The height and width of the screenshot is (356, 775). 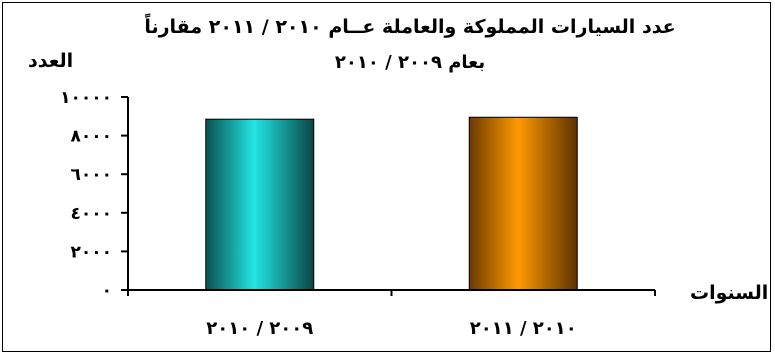 I want to click on y-tick-label-0: ٠, so click(x=107, y=291).